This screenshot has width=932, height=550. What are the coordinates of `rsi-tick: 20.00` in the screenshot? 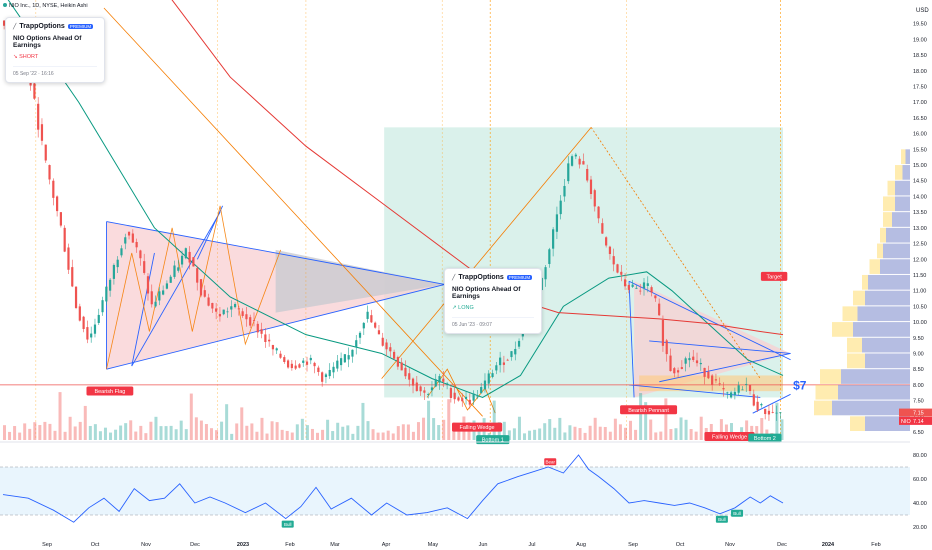 It's located at (920, 528).